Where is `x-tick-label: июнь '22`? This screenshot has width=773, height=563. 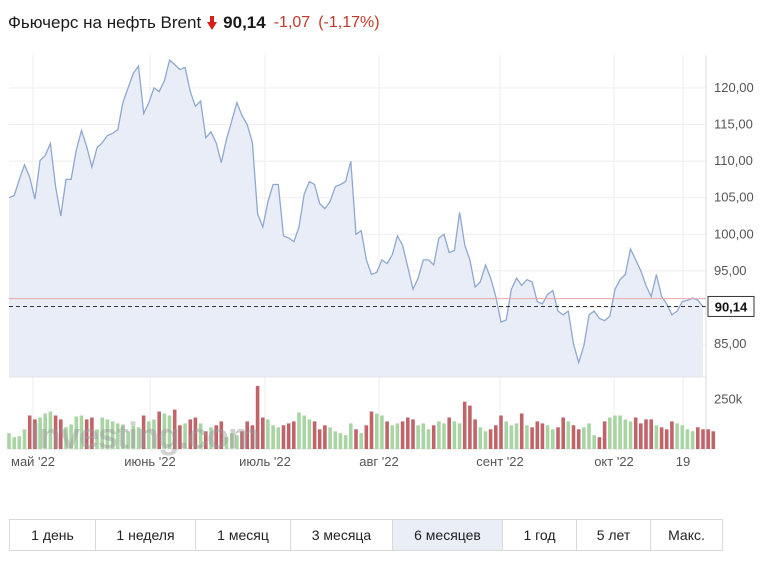 x-tick-label: июнь '22 is located at coordinates (150, 461).